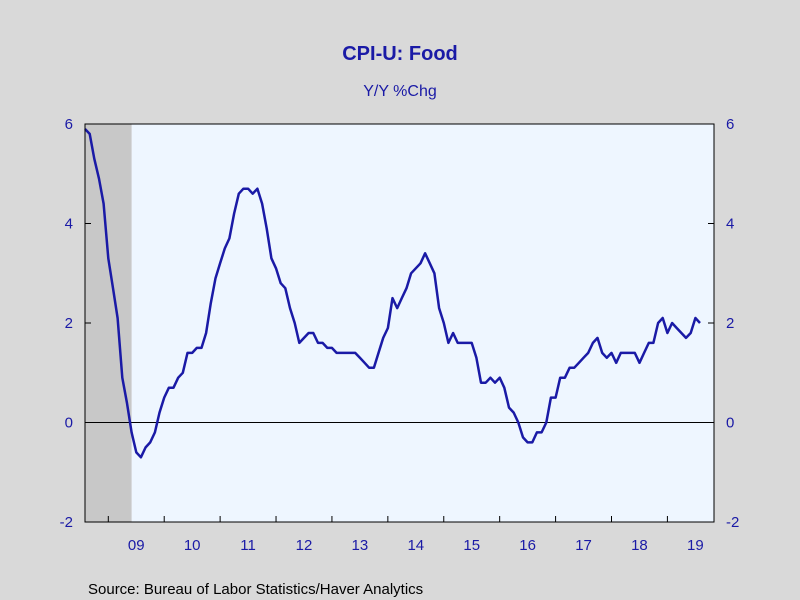  I want to click on y-tick-label-right: 2, so click(730, 323).